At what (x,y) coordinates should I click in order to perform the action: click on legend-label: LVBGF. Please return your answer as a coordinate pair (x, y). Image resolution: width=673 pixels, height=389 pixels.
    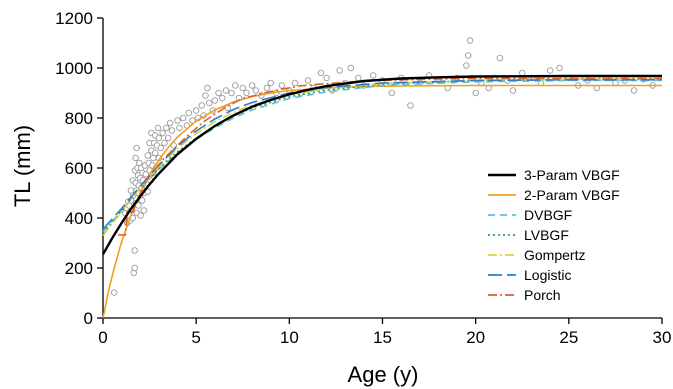
    Looking at the image, I should click on (546, 235).